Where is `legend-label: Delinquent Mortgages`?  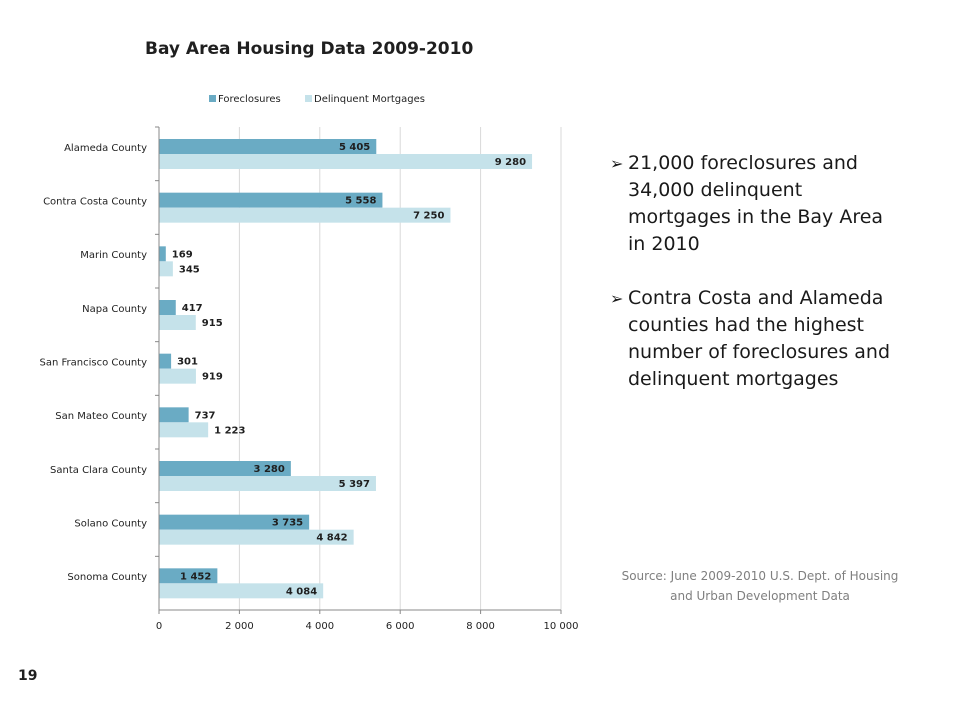 legend-label: Delinquent Mortgages is located at coordinates (369, 99).